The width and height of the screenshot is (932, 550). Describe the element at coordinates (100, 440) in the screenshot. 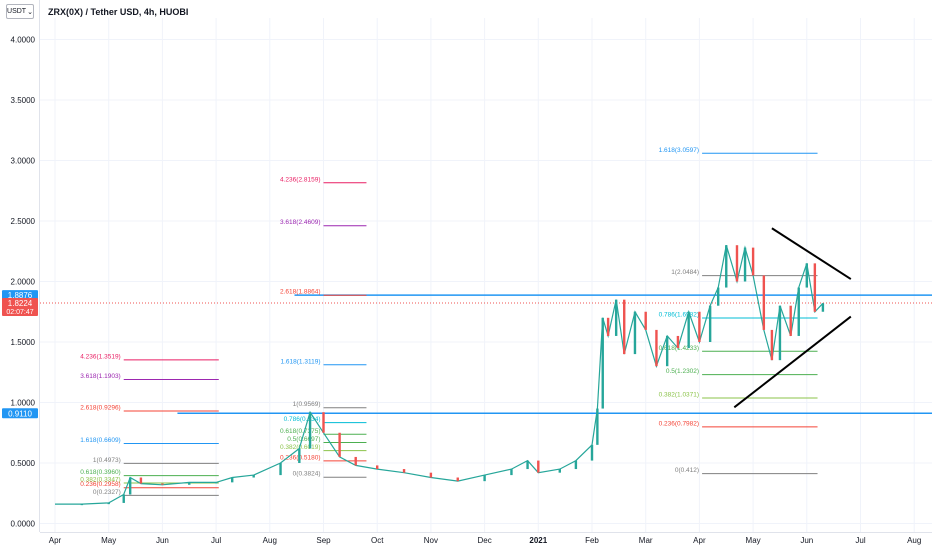

I see `fib-level-label: 1.618(0.6609)` at that location.